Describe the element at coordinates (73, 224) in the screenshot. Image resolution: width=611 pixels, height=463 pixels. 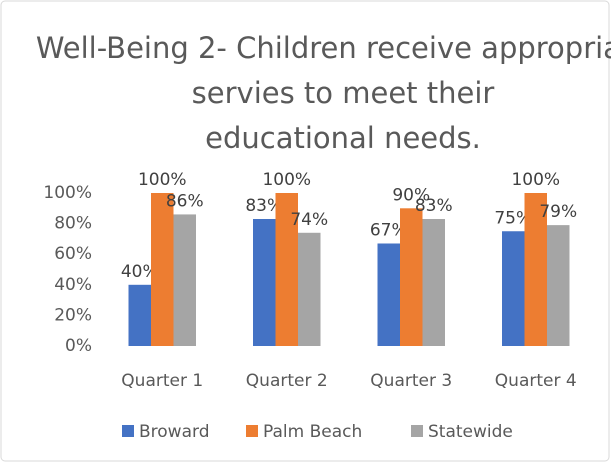
I see `y-tick-label: 80%` at that location.